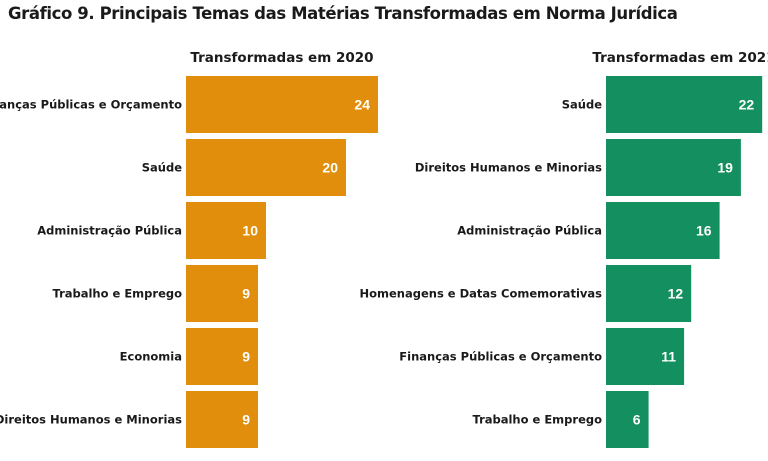  What do you see at coordinates (725, 168) in the screenshot?
I see `data-label: 19` at bounding box center [725, 168].